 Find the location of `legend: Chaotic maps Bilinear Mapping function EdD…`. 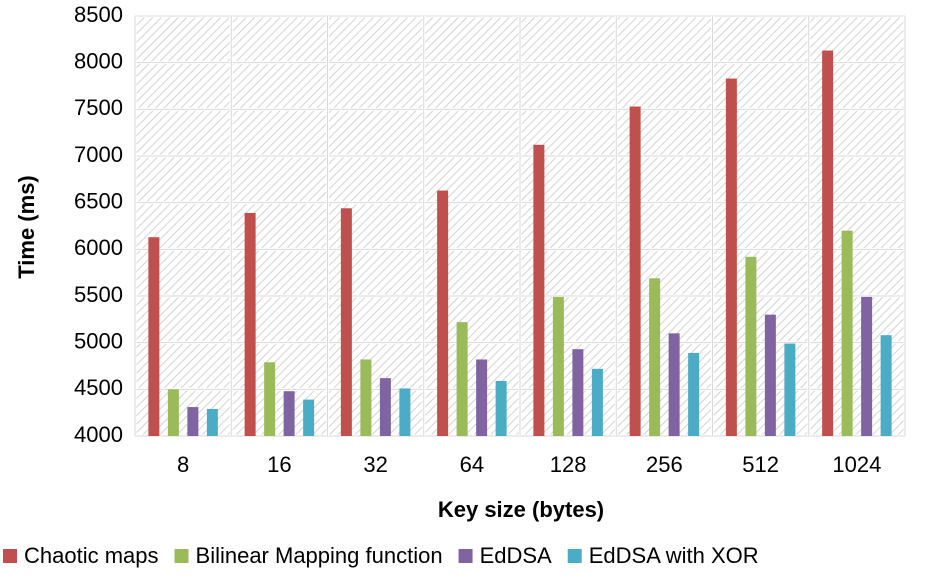

legend: Chaotic maps Bilinear Mapping function EdD… is located at coordinates (381, 555).